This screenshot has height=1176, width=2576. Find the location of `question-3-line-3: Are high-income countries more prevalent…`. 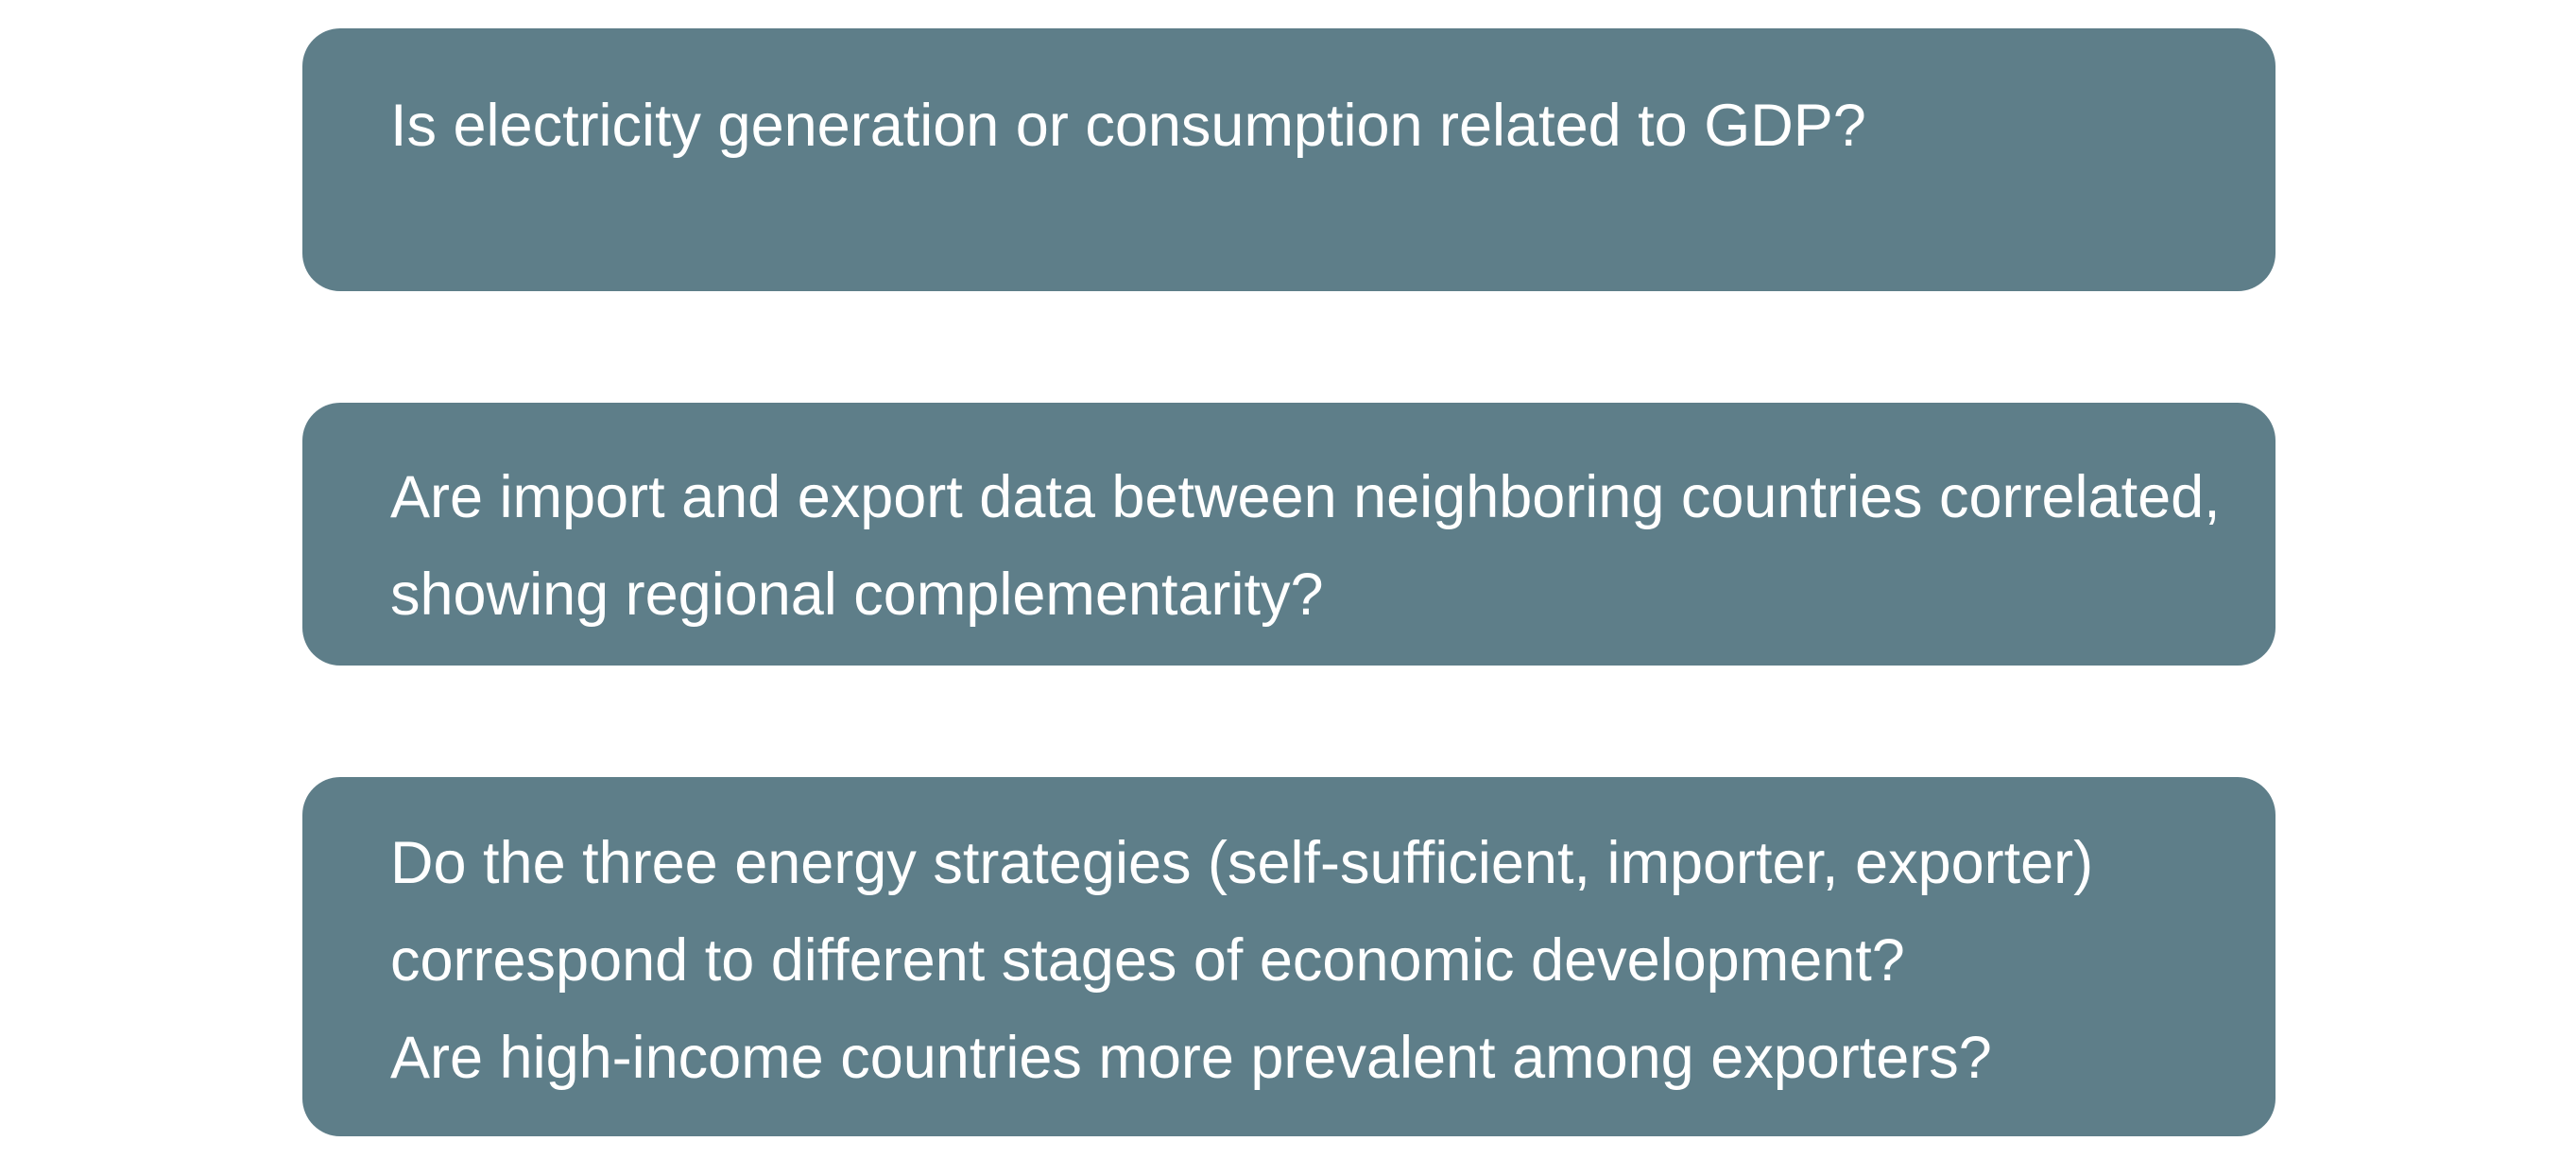

question-3-line-3: Are high-income countries more prevalent… is located at coordinates (1191, 1058).